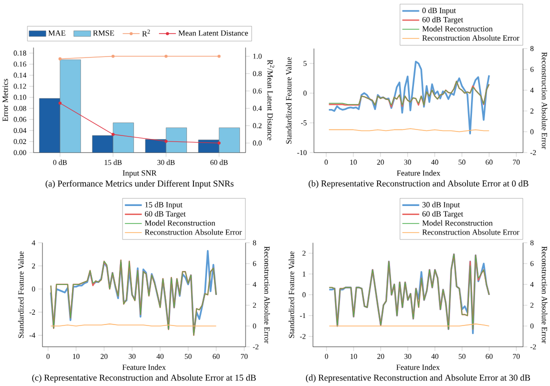  Describe the element at coordinates (144, 378) in the screenshot. I see `text: (c) Representative Reconstruction and Absolute Error at 15 dB` at that location.